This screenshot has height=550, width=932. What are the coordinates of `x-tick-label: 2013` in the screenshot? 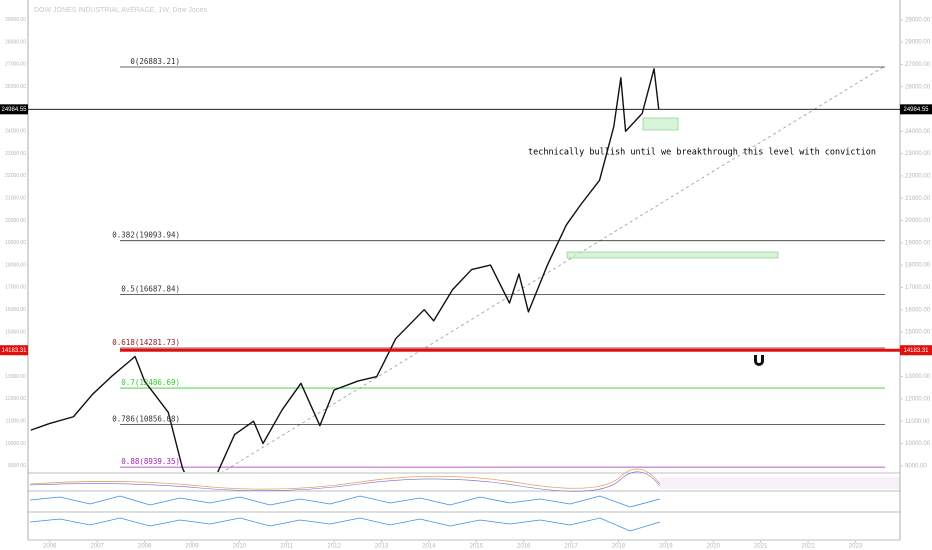 It's located at (382, 547).